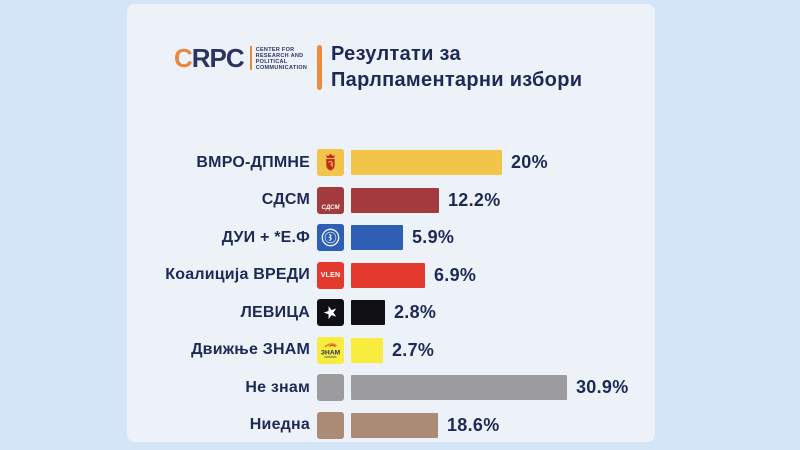 The image size is (800, 450). I want to click on vmro-dpmne-lion-emblem-icon, so click(330, 162).